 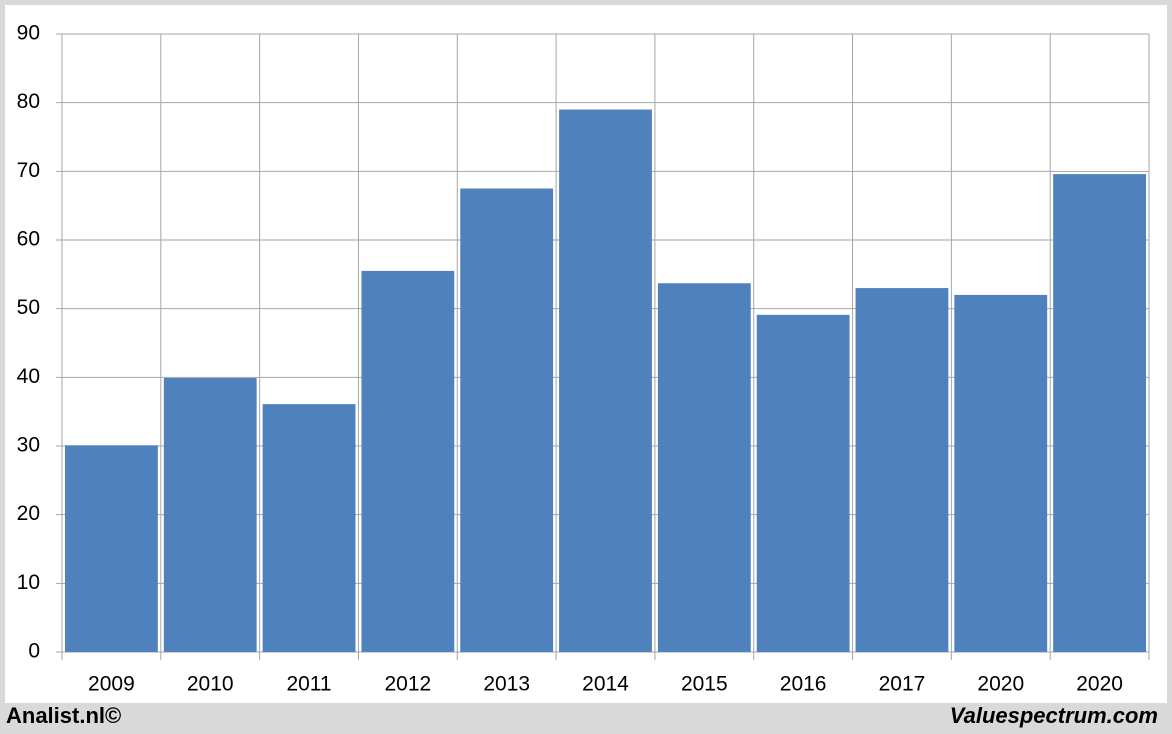 What do you see at coordinates (704, 684) in the screenshot?
I see `x-tick-label: 2015` at bounding box center [704, 684].